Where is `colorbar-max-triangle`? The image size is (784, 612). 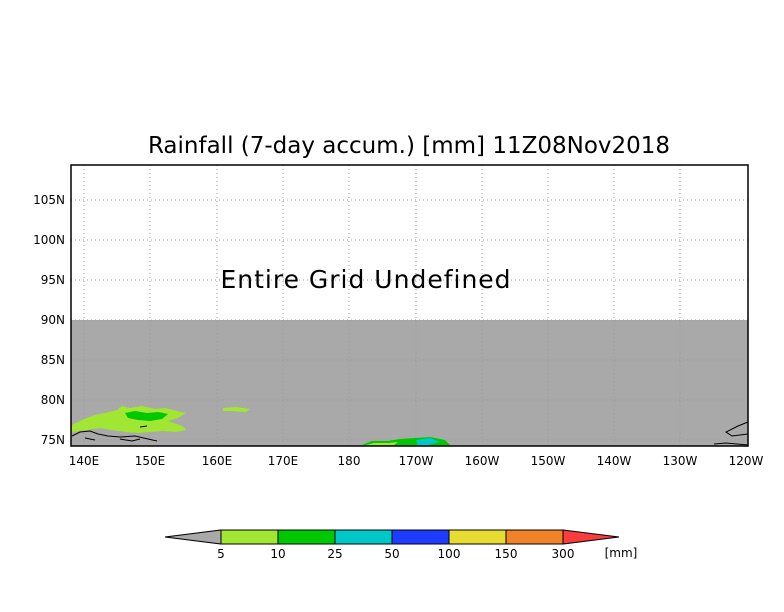
colorbar-max-triangle is located at coordinates (591, 537).